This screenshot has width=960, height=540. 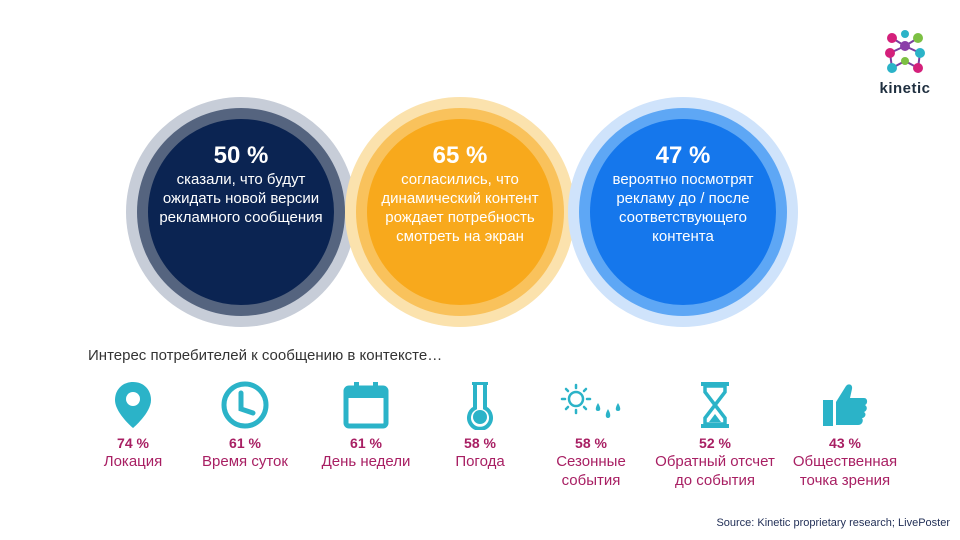 I want to click on hourglass-icon, so click(x=715, y=405).